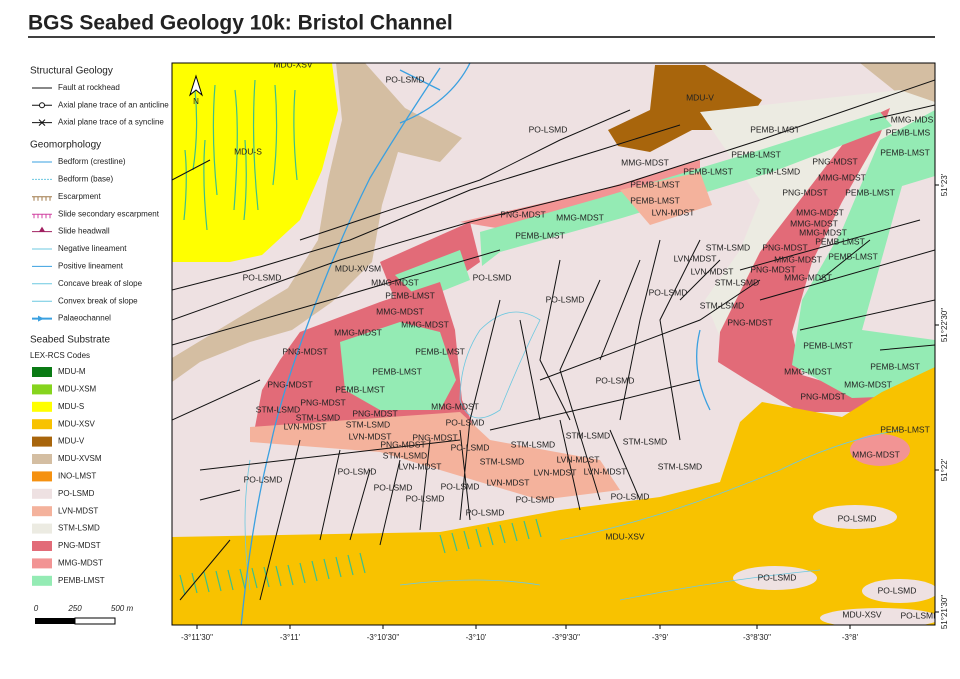 The width and height of the screenshot is (960, 679). I want to click on legend-item: Positive lineament, so click(91, 266).